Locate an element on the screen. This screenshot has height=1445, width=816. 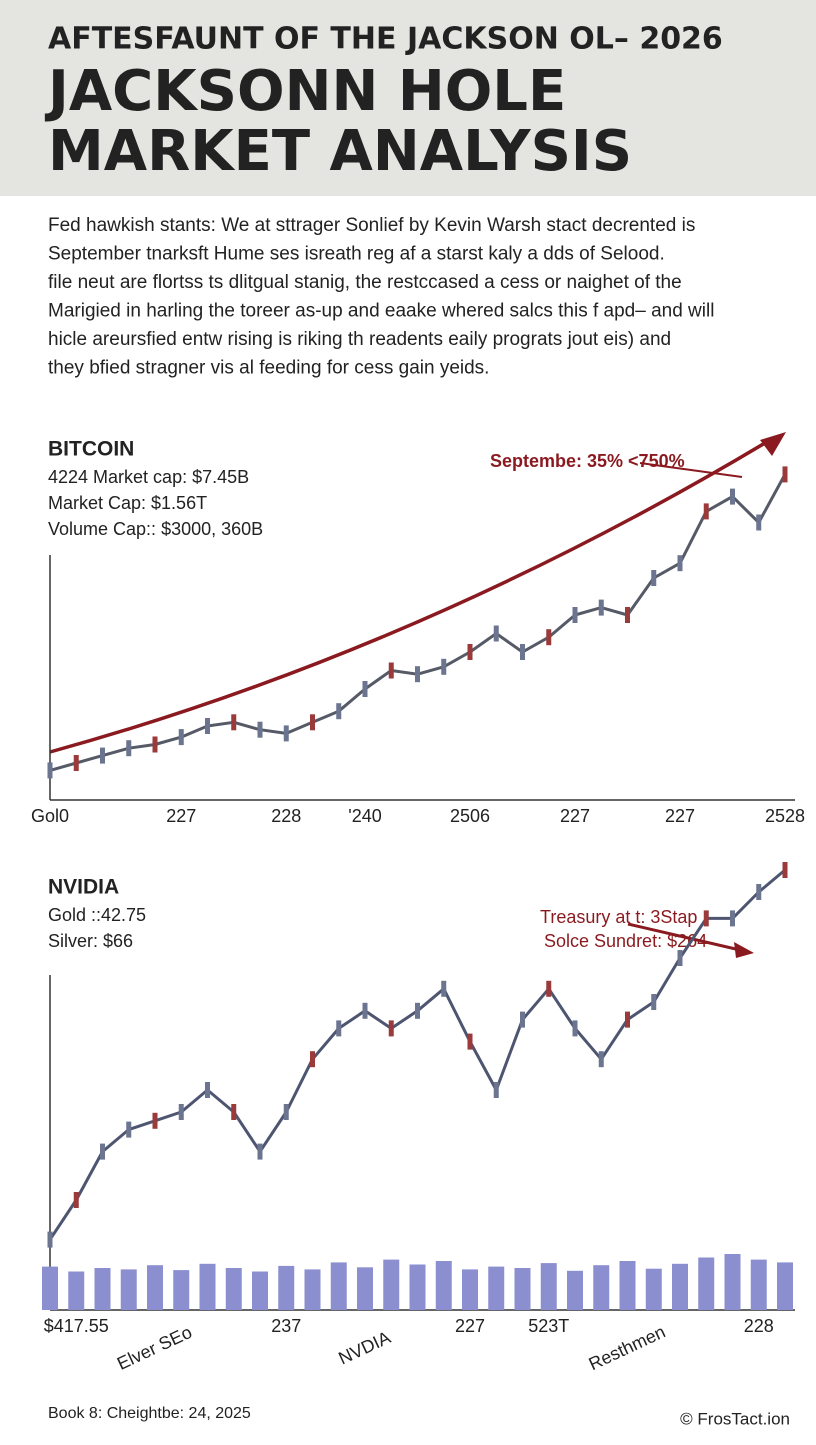
x-tick-label: Elver SEo is located at coordinates (154, 1348).